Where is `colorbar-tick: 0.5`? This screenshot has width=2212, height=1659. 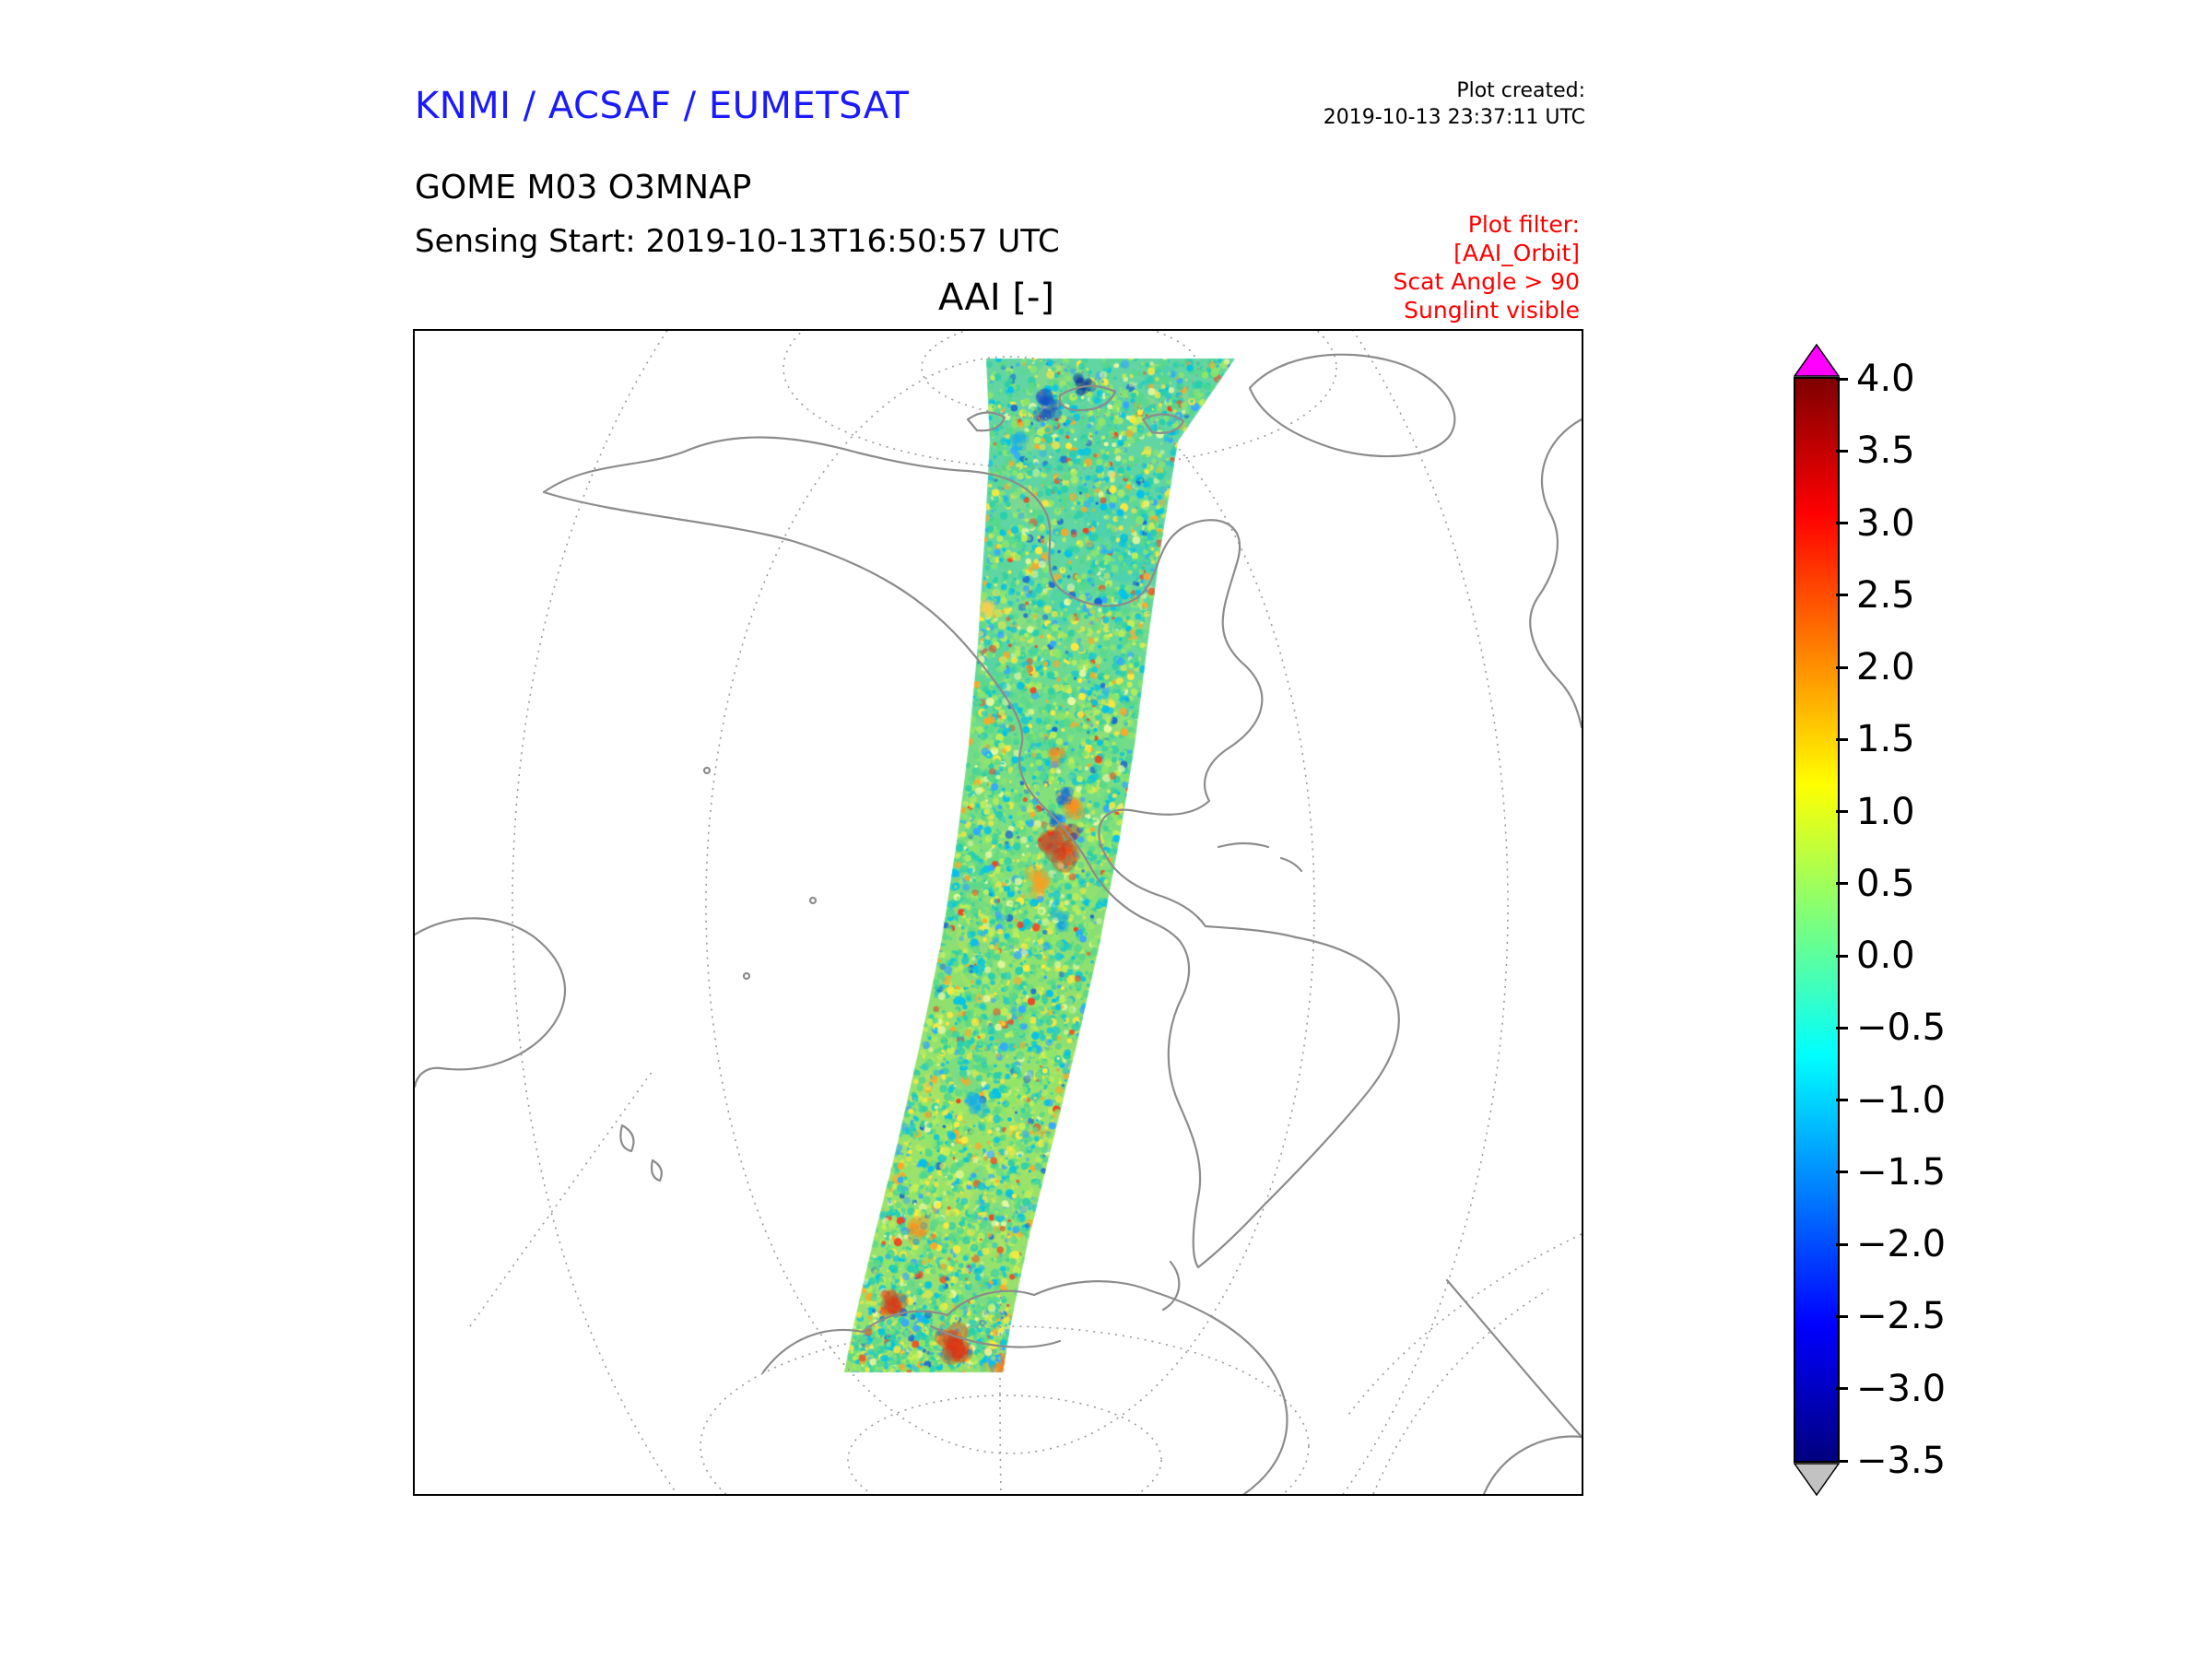
colorbar-tick: 0.5 is located at coordinates (1875, 884).